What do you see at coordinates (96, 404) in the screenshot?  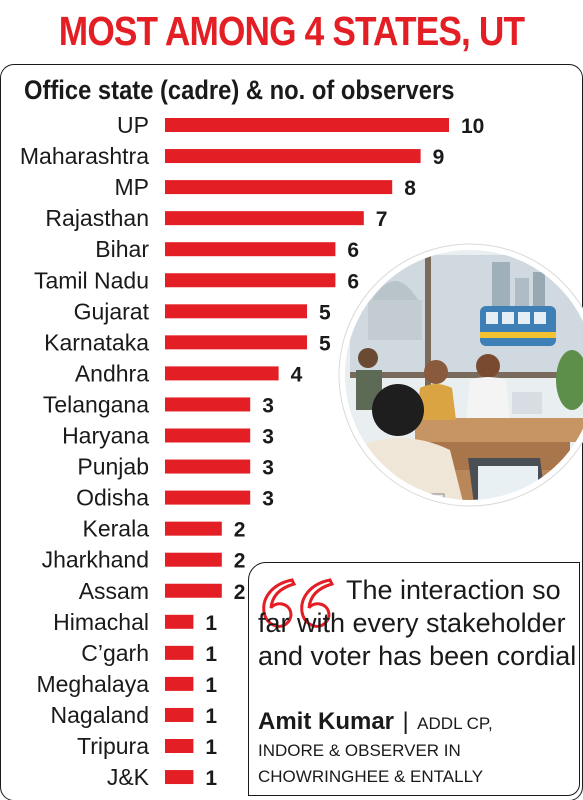 I see `category-label: Telangana` at bounding box center [96, 404].